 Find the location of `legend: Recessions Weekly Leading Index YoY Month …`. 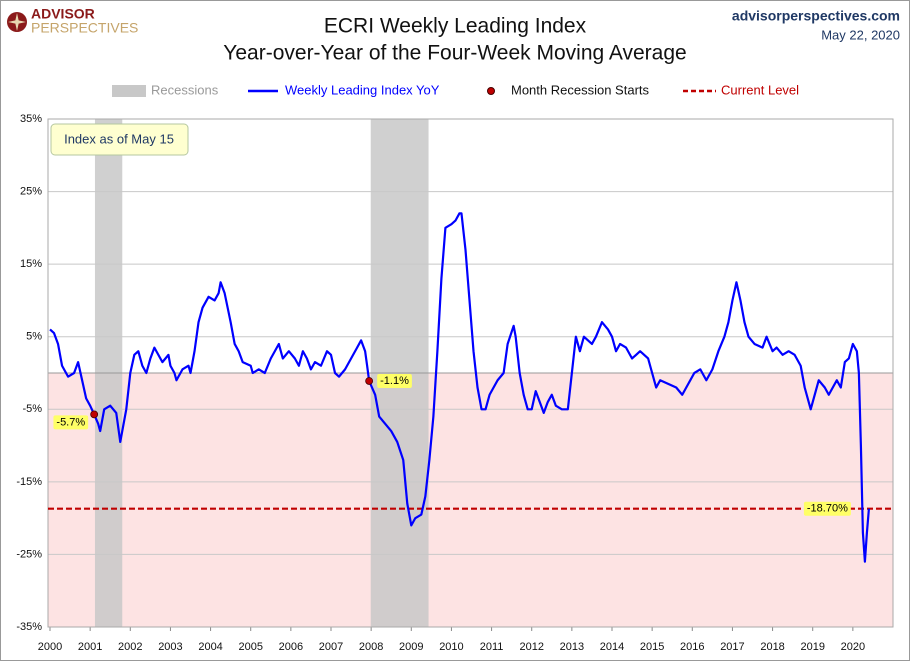

legend: Recessions Weekly Leading Index YoY Month … is located at coordinates (455, 89).